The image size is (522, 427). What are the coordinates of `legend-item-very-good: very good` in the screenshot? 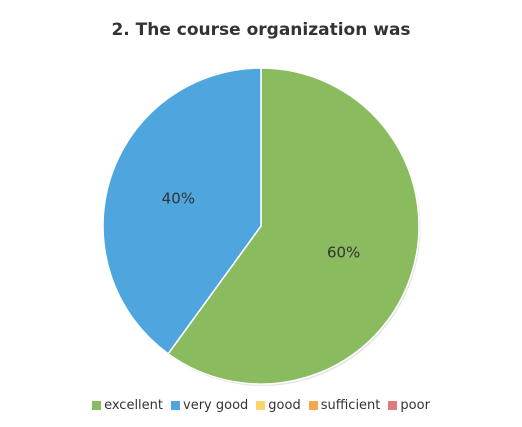 It's located at (209, 405).